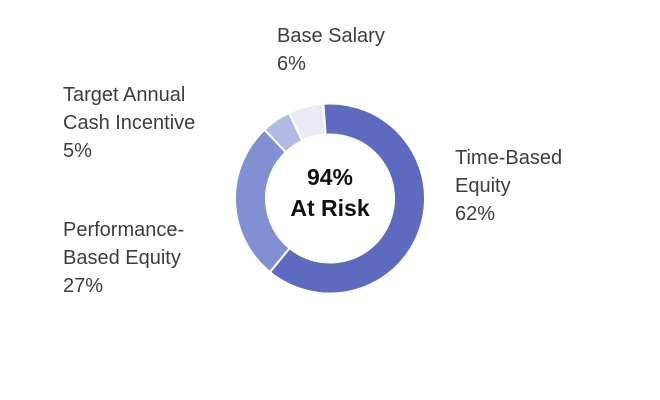 Image resolution: width=660 pixels, height=400 pixels. I want to click on label-target-line1: Target Annual, so click(124, 95).